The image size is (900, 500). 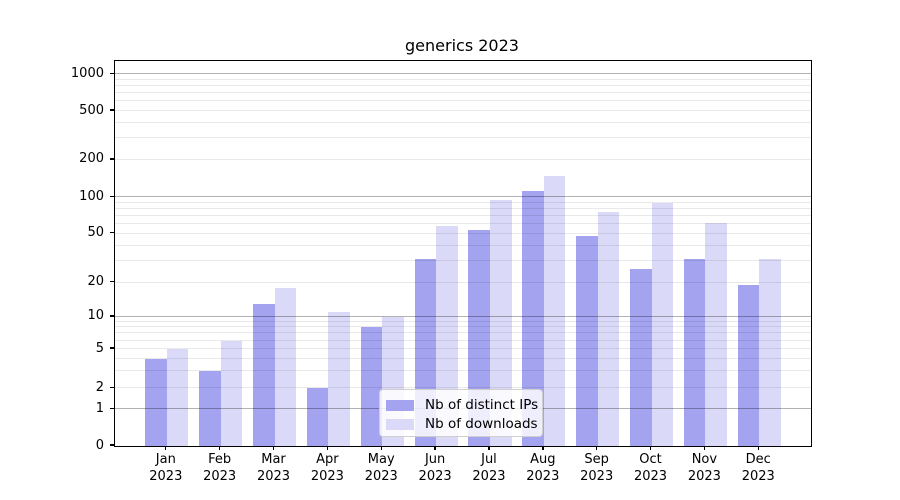 I want to click on x-tick-jul, so click(x=489, y=448).